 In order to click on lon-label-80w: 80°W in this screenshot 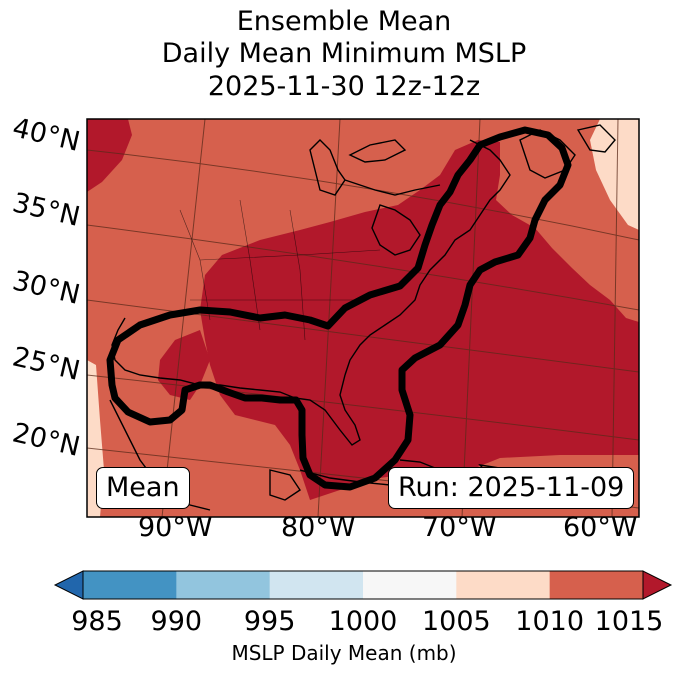, I will do `click(318, 527)`.